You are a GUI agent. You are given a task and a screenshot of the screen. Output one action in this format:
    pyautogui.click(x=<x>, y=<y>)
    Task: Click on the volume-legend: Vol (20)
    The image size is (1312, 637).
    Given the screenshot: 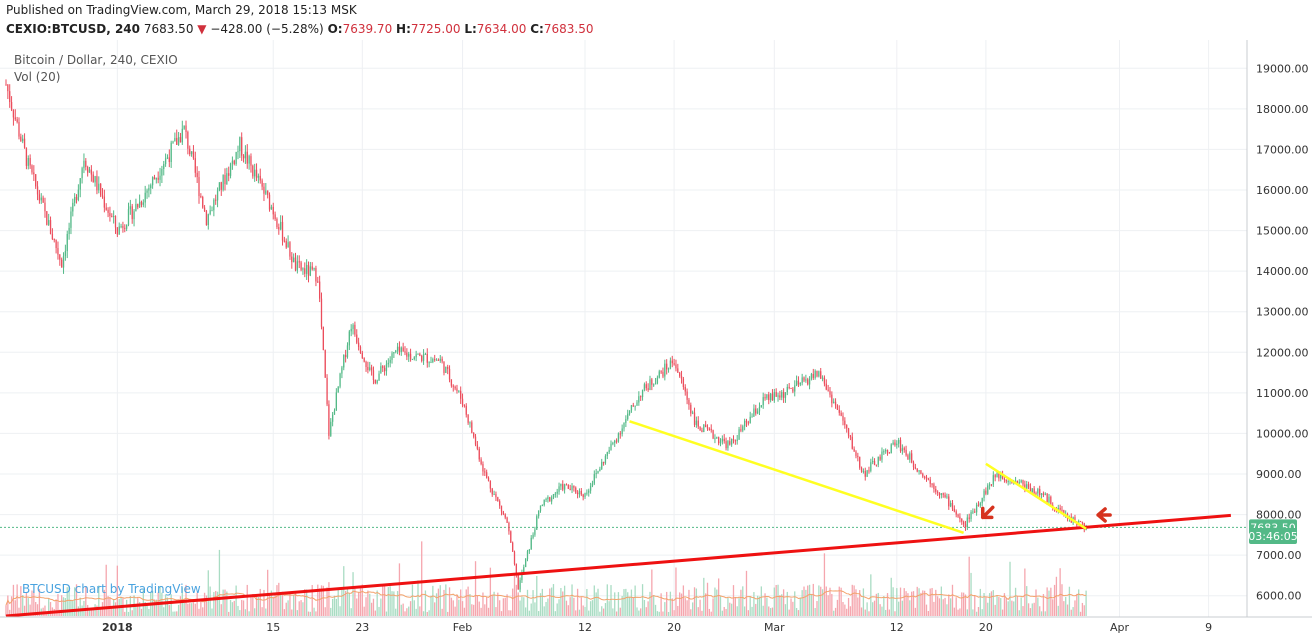 What is the action you would take?
    pyautogui.click(x=37, y=77)
    